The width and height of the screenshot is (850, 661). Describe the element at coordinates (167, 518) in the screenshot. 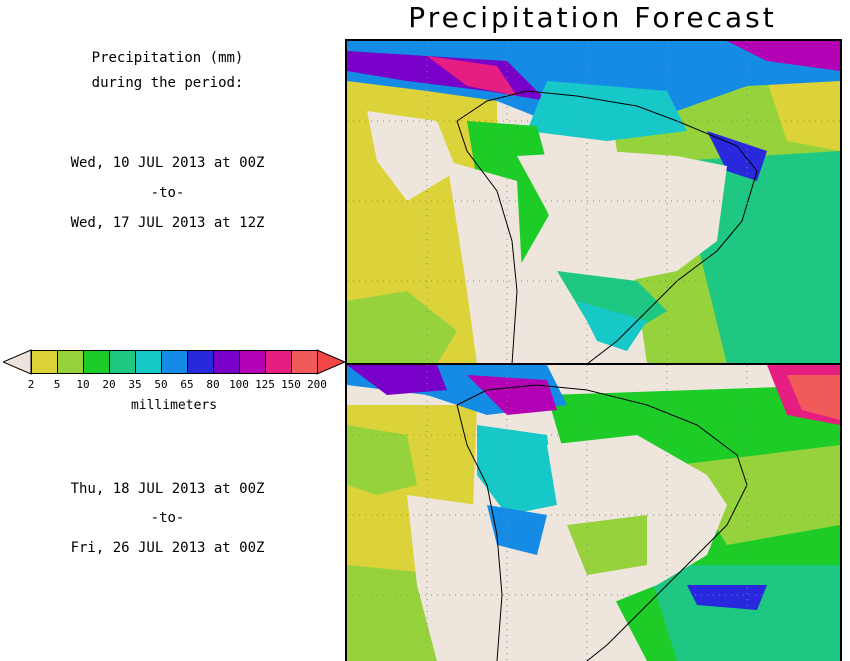

I see `period2-separator: -to-` at that location.